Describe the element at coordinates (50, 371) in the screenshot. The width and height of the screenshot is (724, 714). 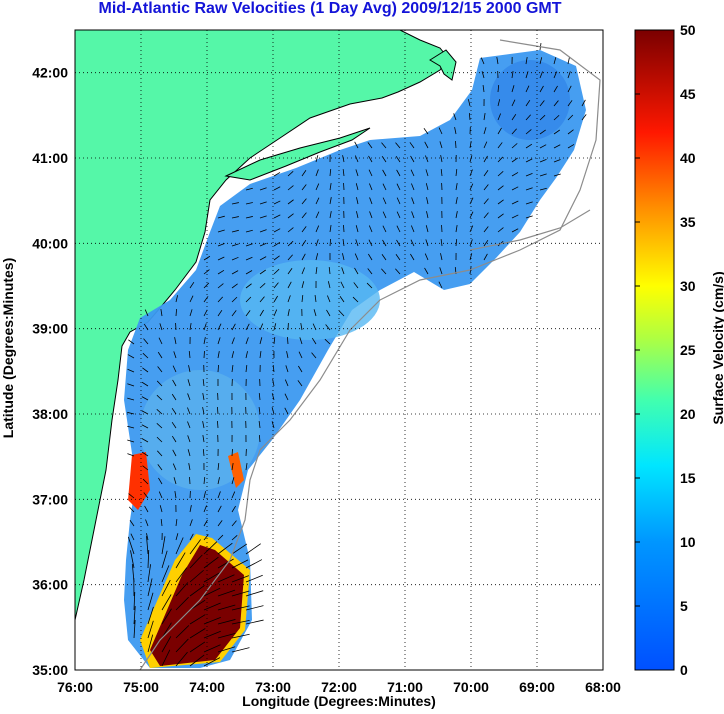
I see `y-axis-ticks: 35:00 36:00 37:00 38:00 39:00 40:00 41:00 42:00` at that location.